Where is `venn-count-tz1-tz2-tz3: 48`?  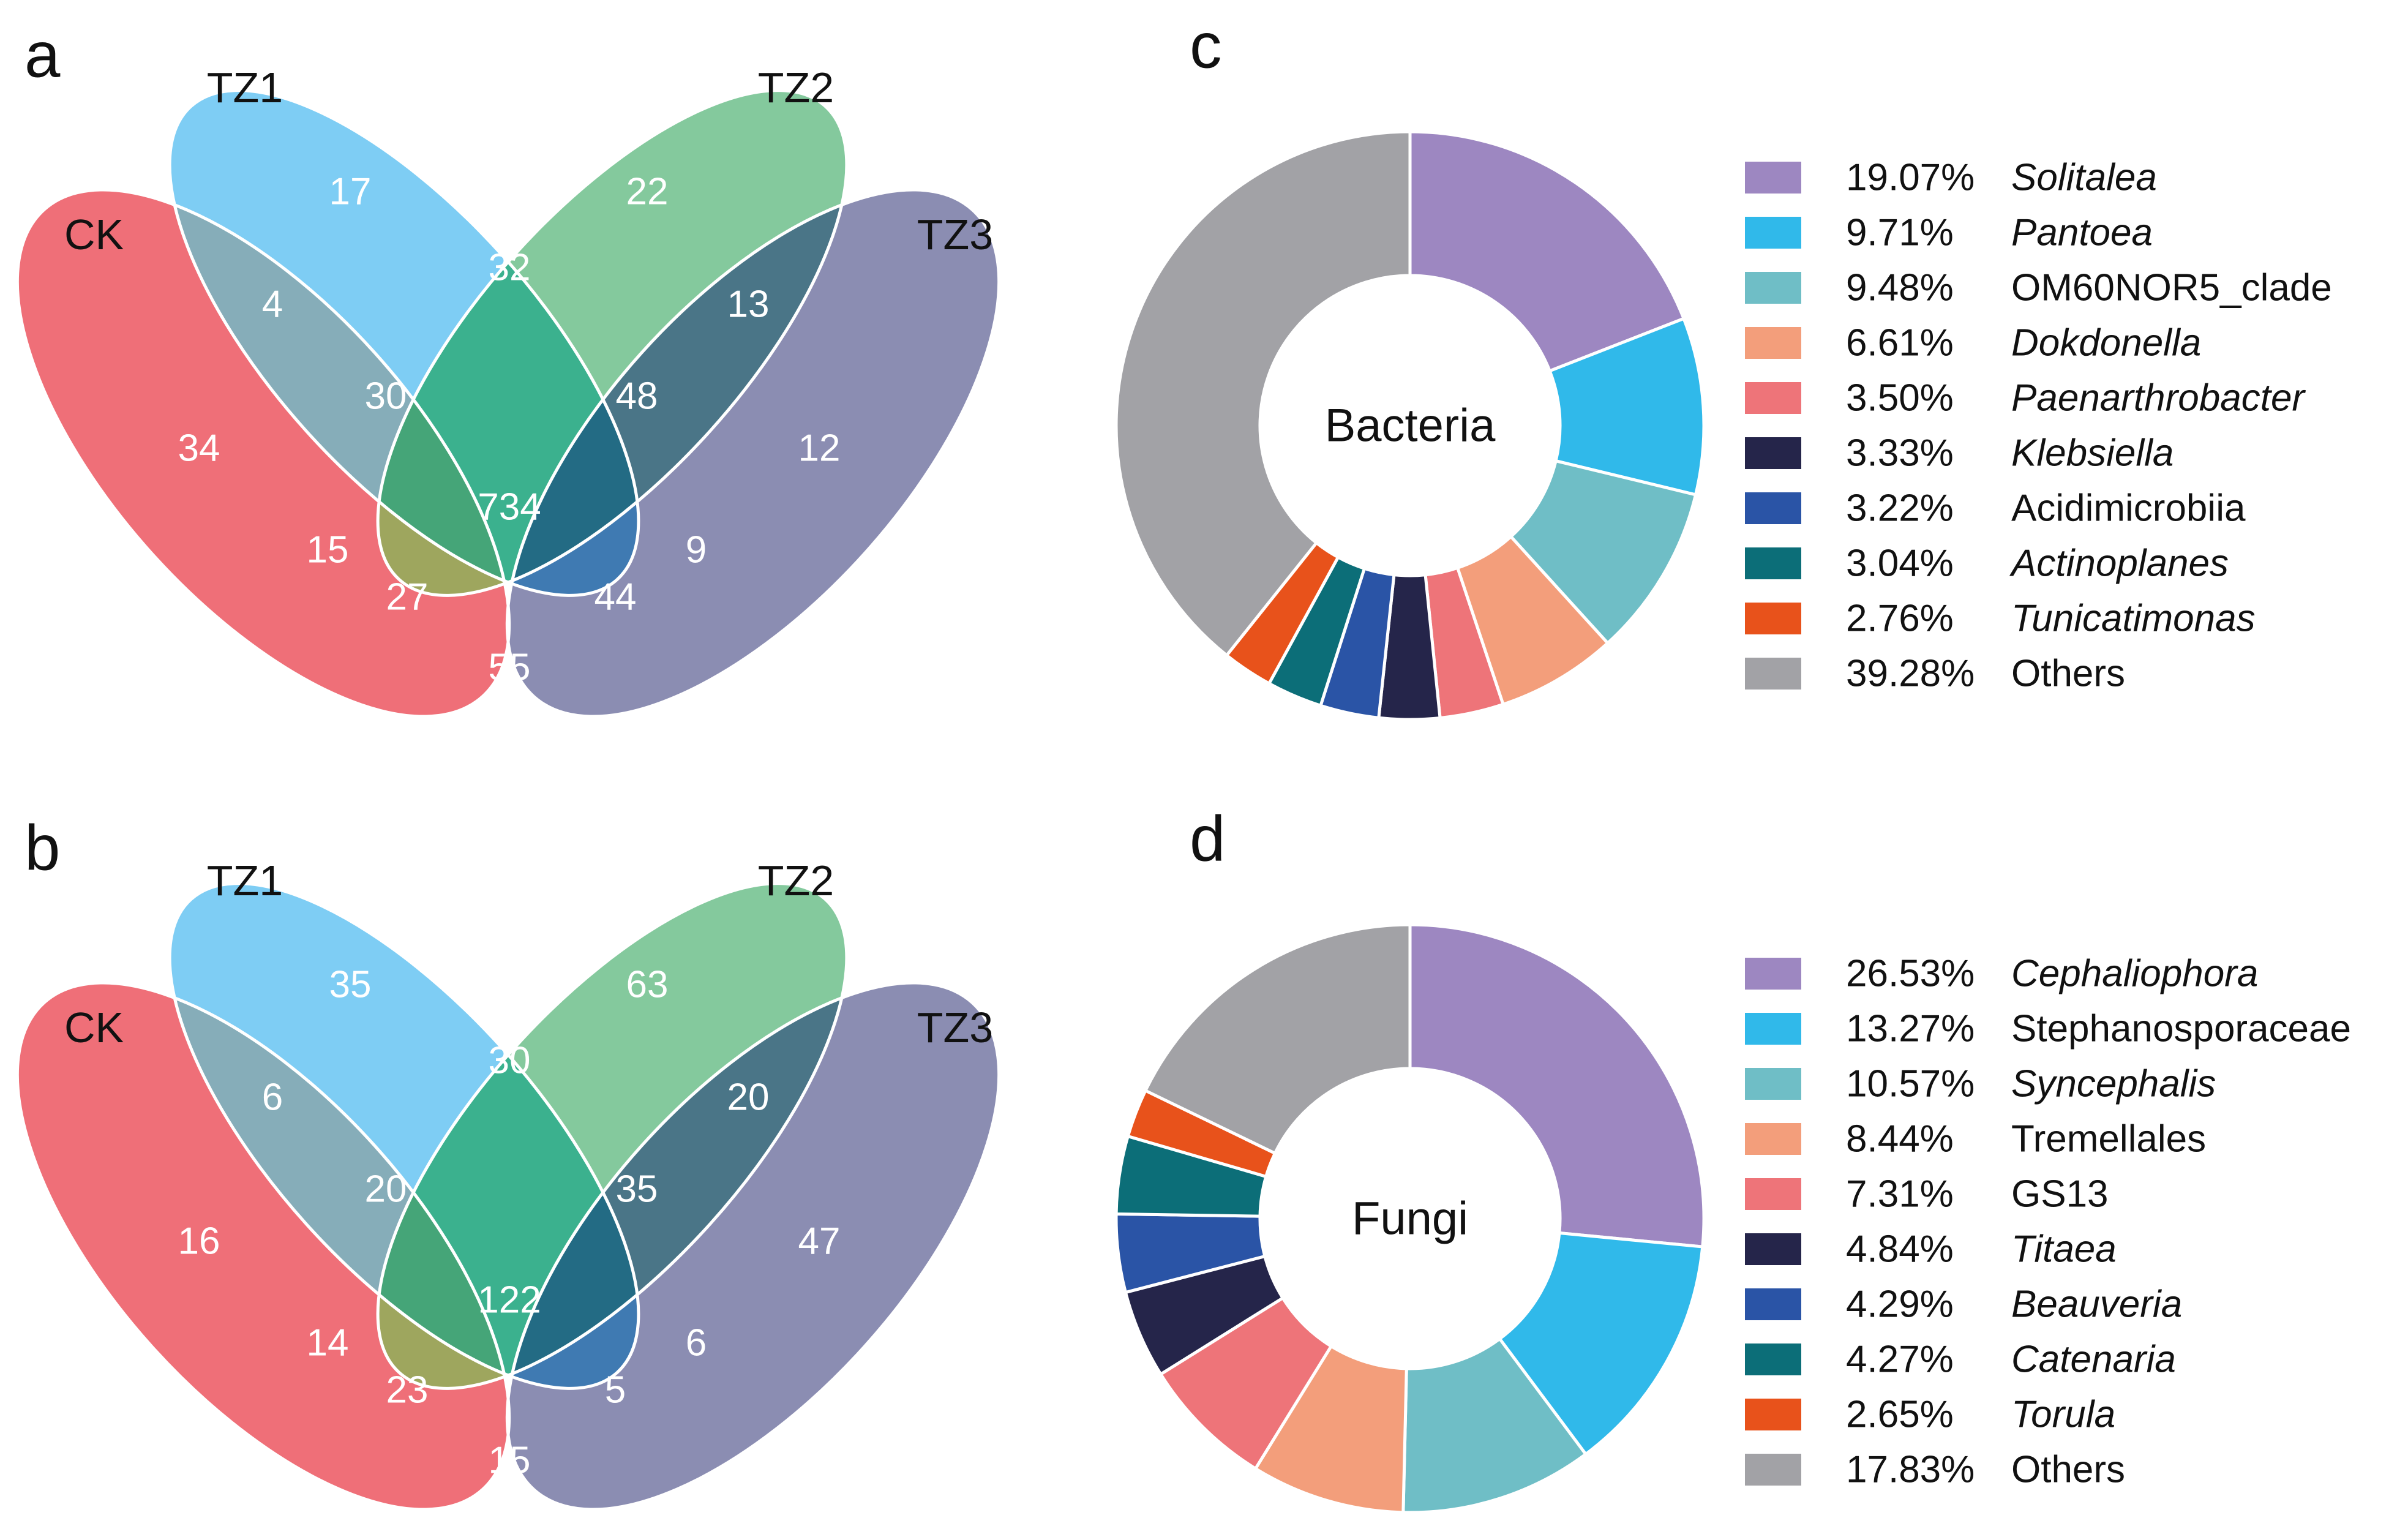 venn-count-tz1-tz2-tz3: 48 is located at coordinates (637, 396).